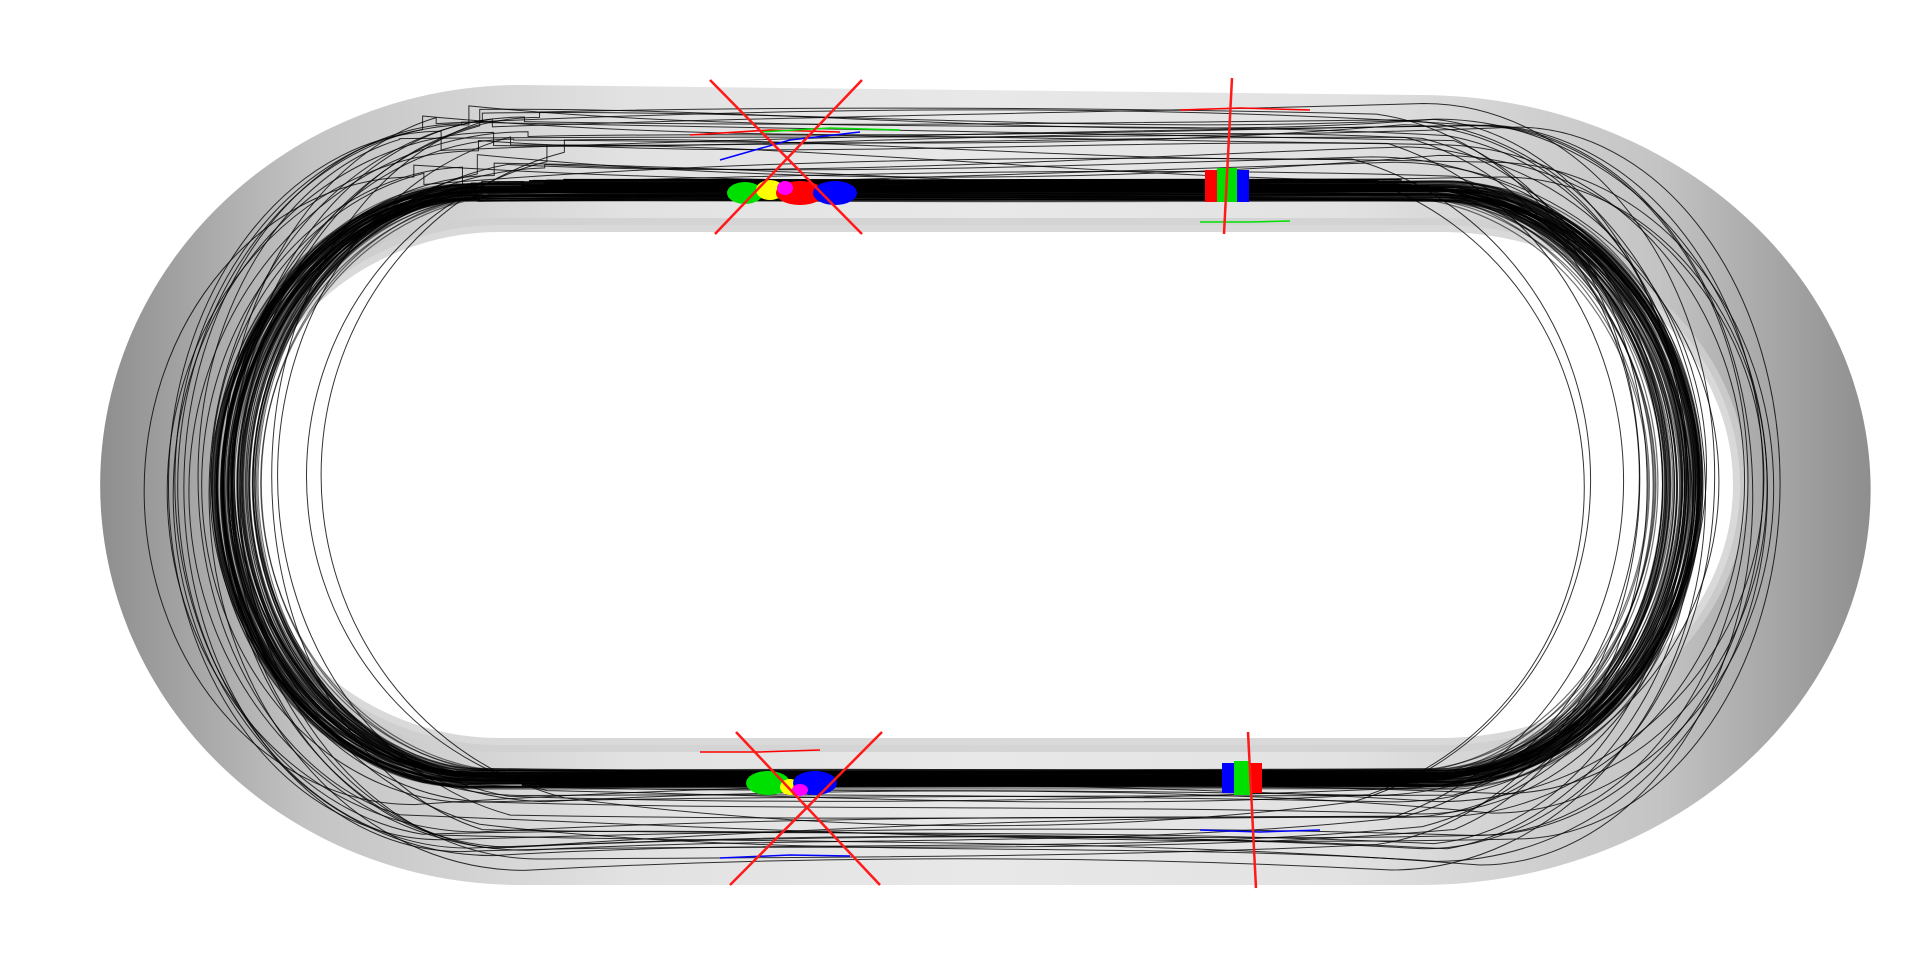  I want to click on cluster-bottom-right, so click(1242, 778).